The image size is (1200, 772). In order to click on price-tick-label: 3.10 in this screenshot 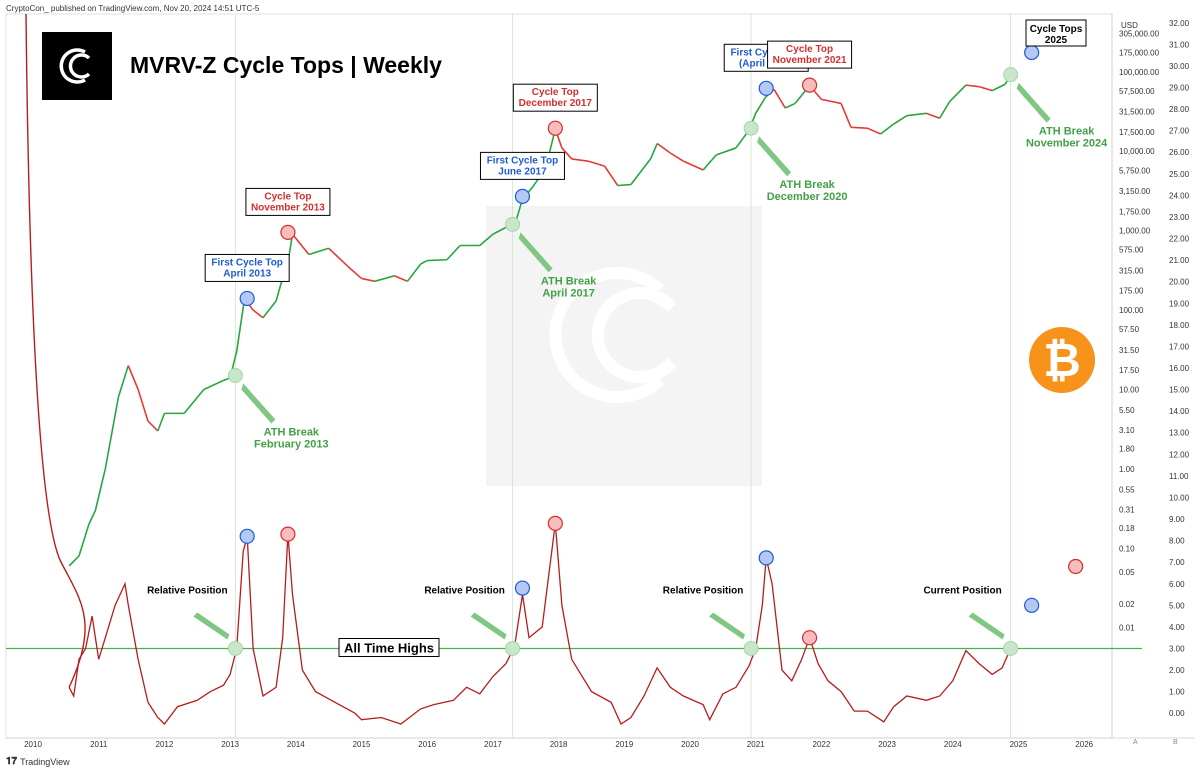, I will do `click(1127, 430)`.